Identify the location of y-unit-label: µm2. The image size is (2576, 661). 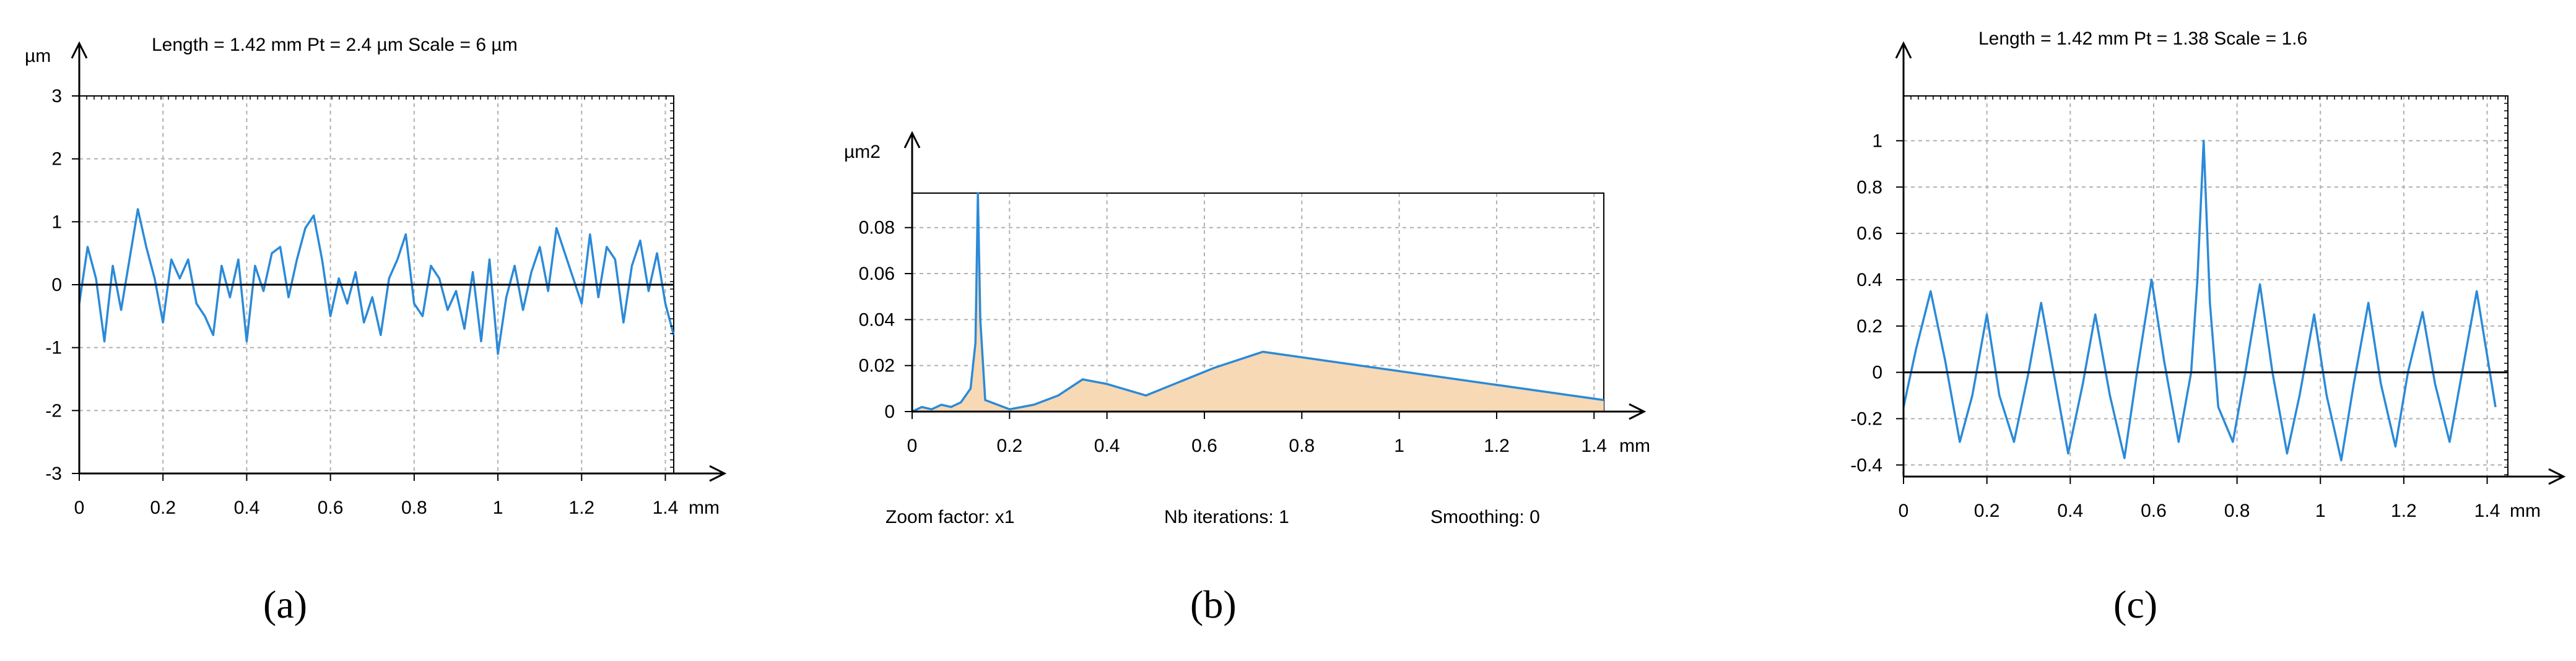
(862, 152).